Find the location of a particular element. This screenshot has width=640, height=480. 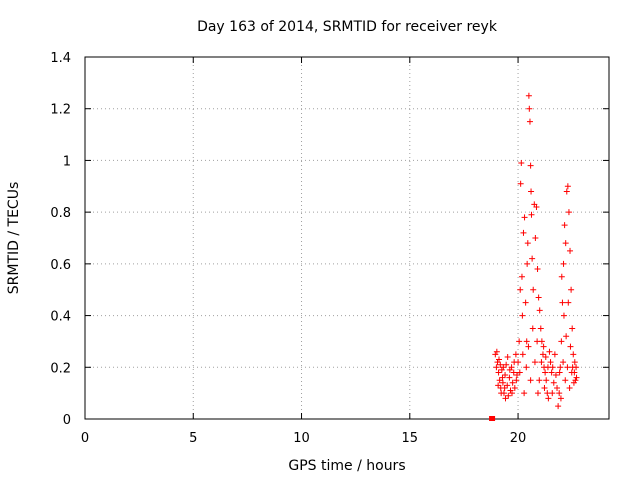

y-tick-label: 0.4 is located at coordinates (60, 317).